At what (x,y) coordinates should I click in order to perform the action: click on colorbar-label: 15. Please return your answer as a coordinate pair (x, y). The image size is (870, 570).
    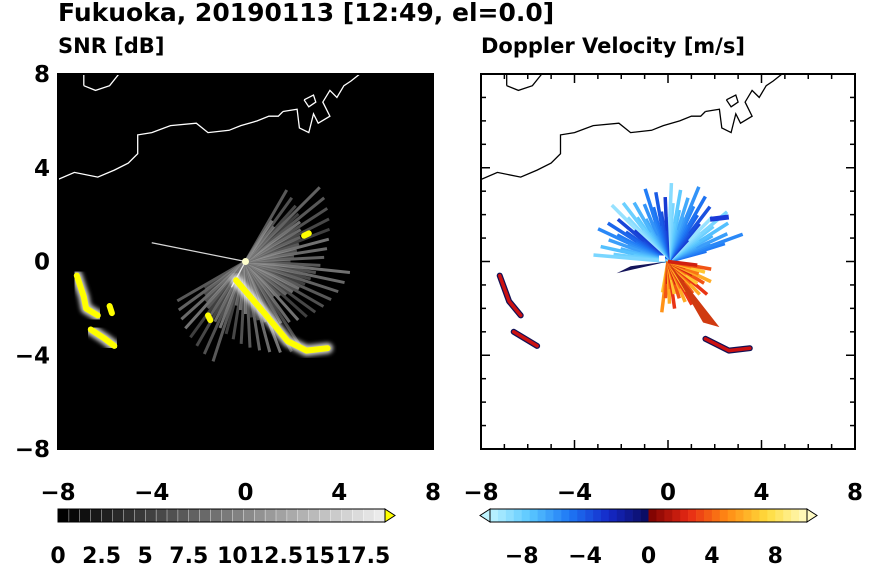
    Looking at the image, I should click on (319, 556).